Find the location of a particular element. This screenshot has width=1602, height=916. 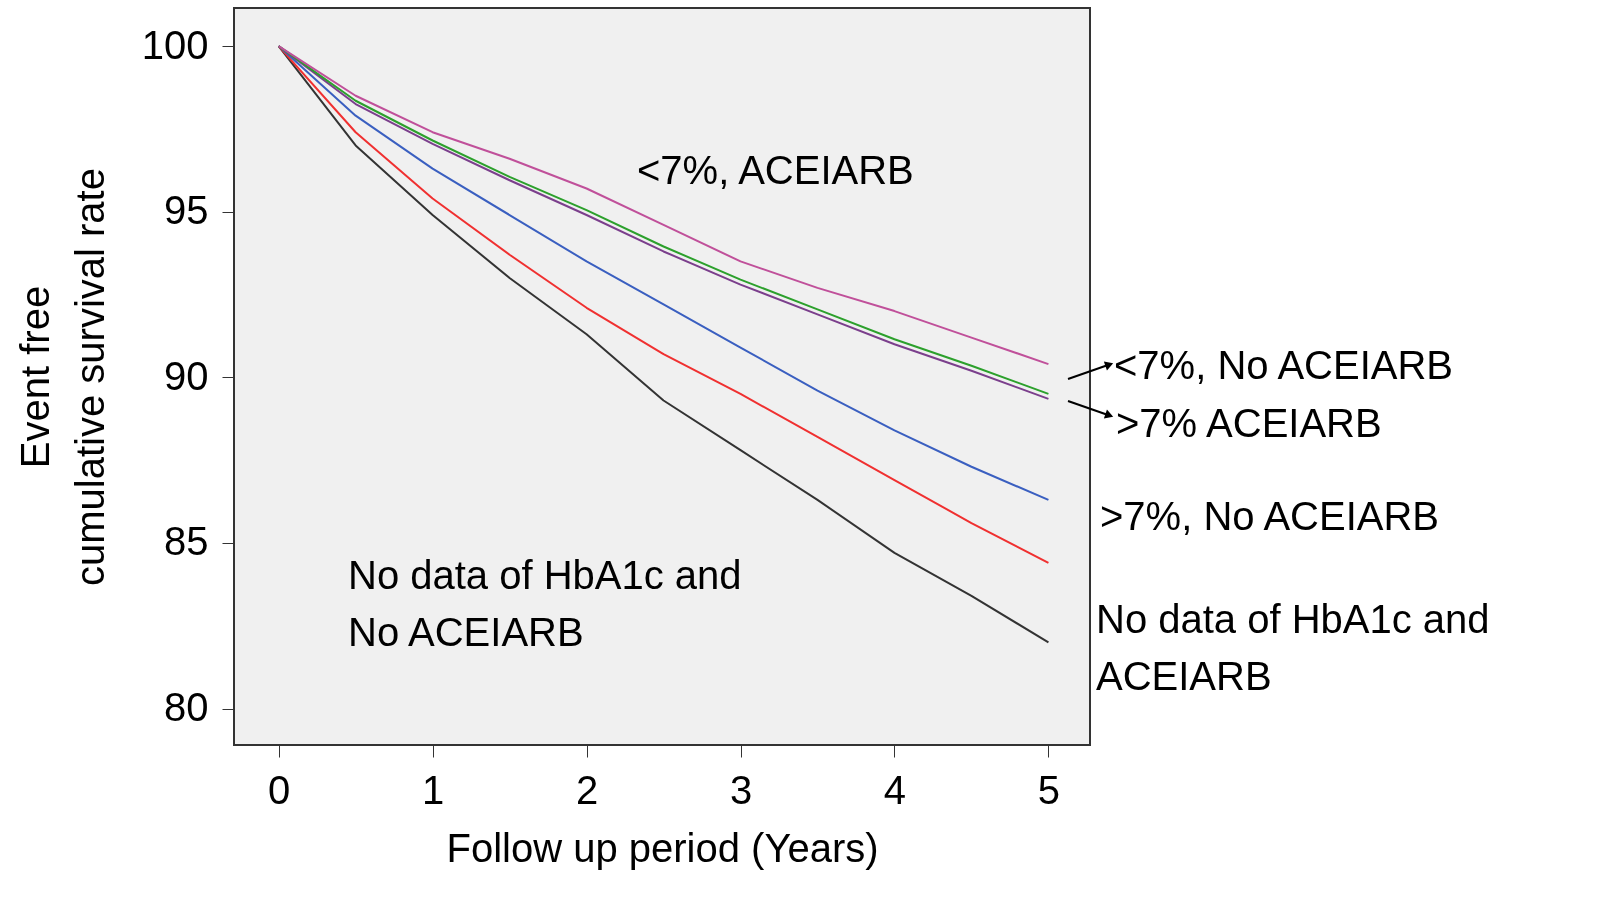

text: >7%, No ACEIARB is located at coordinates (1270, 516).